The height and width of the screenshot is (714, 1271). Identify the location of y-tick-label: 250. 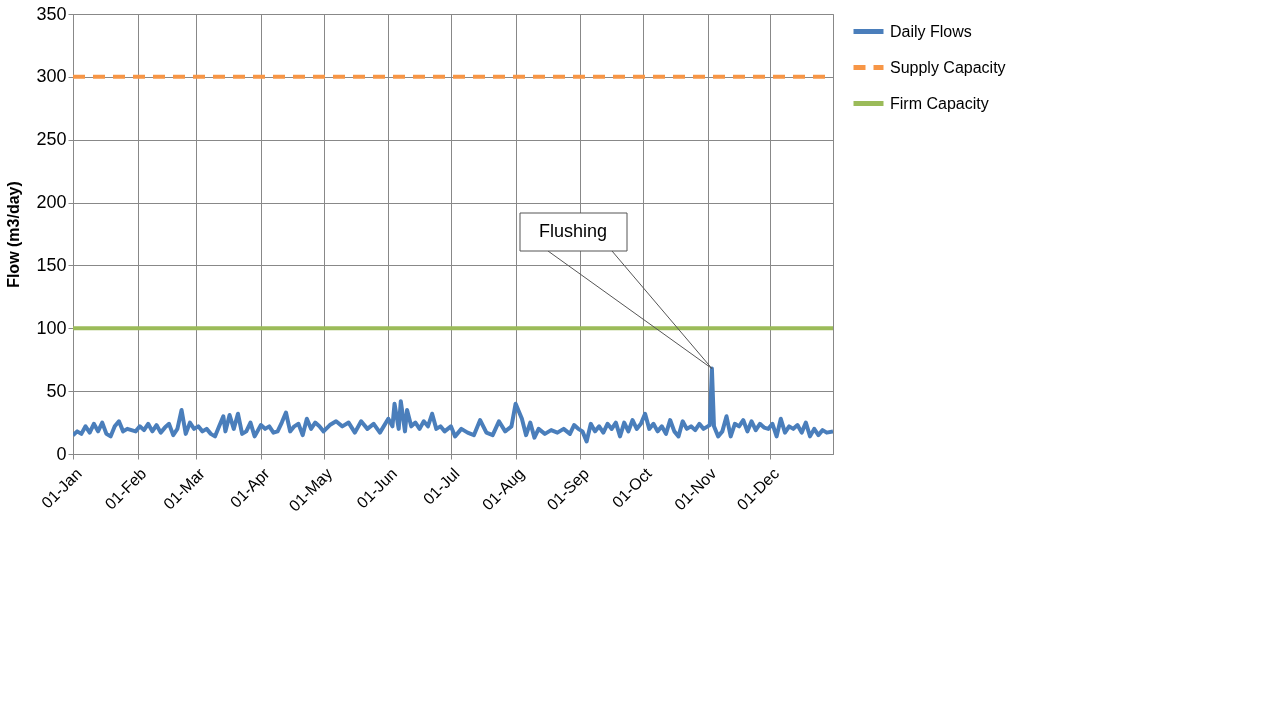
(51, 139).